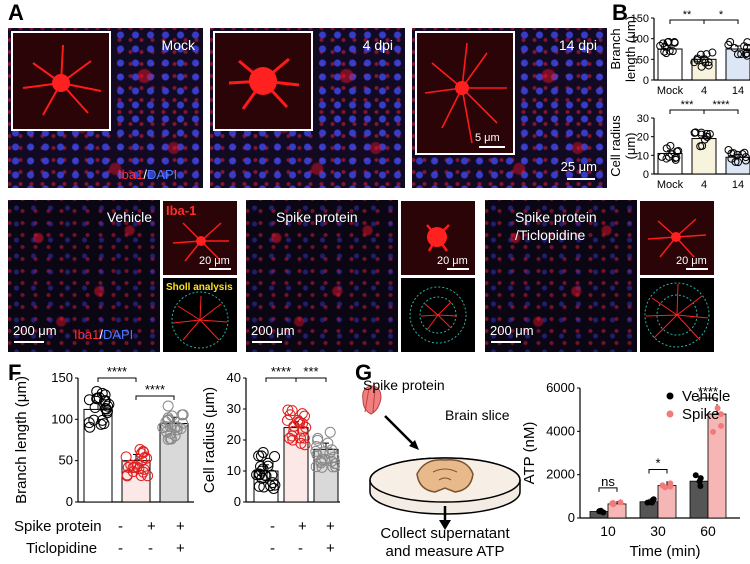 The image size is (750, 564). I want to click on y-axis-label: ATP (nM), so click(529, 453).